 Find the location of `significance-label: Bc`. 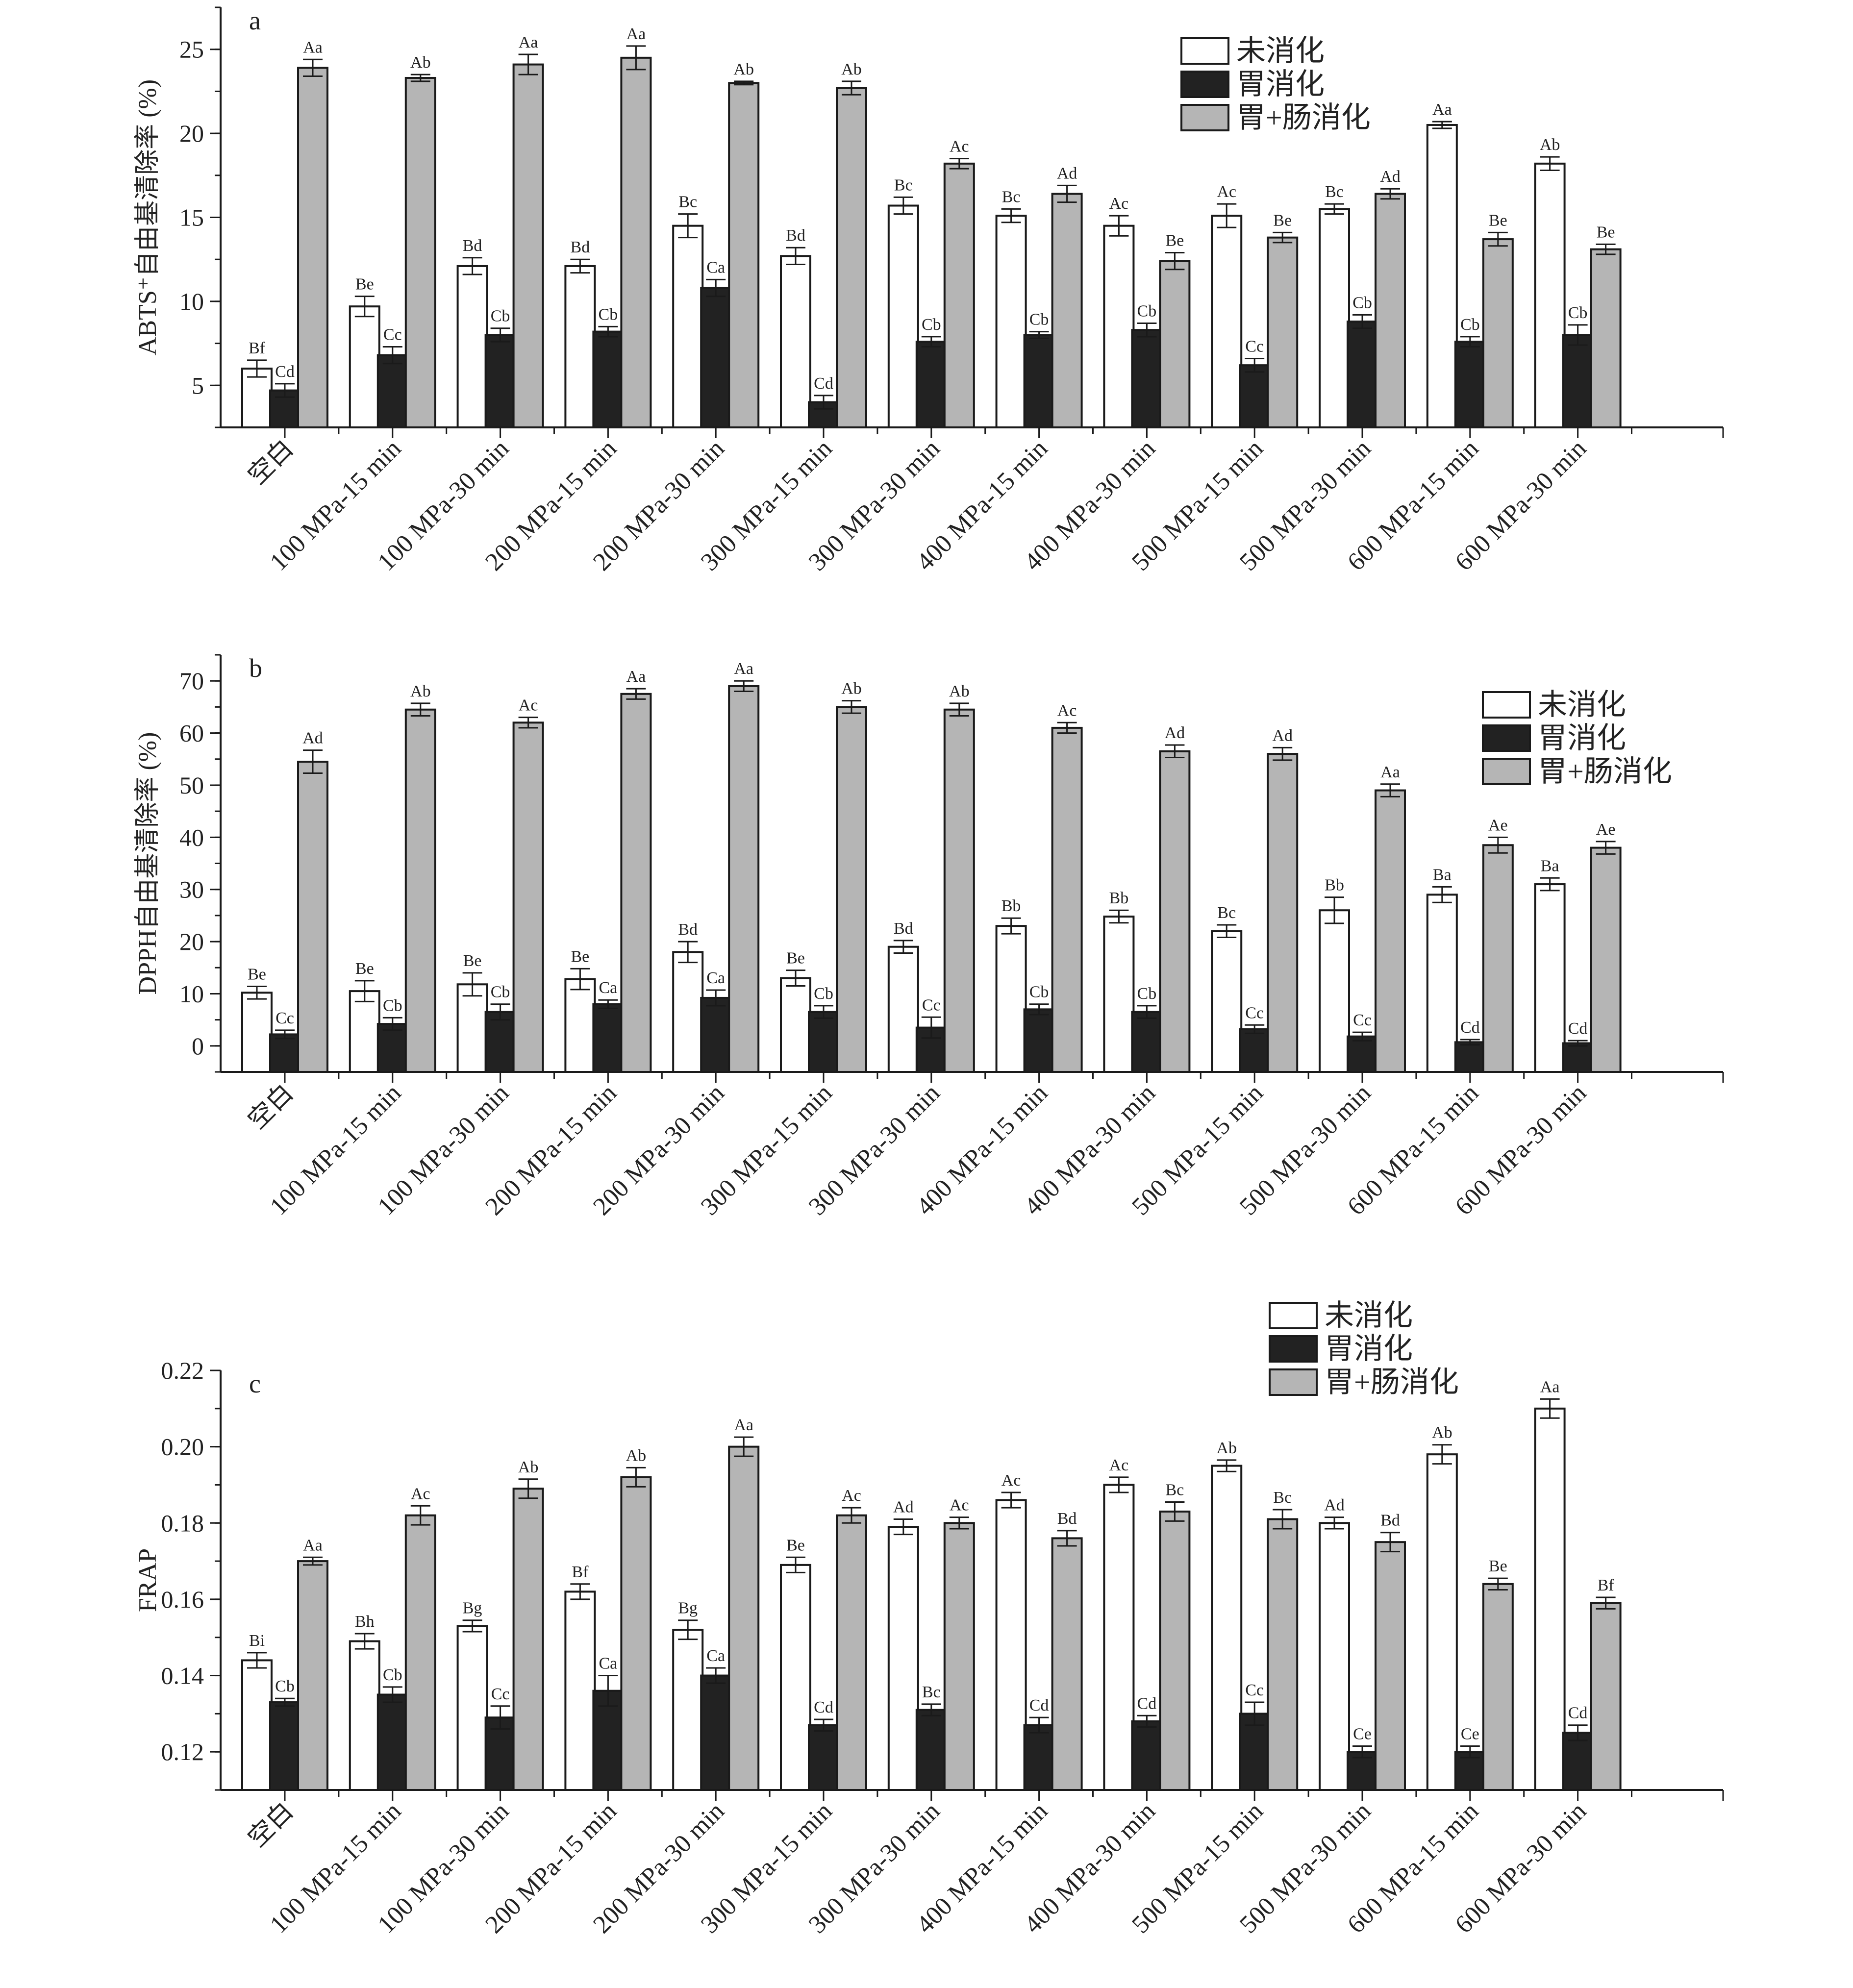

significance-label: Bc is located at coordinates (1226, 913).